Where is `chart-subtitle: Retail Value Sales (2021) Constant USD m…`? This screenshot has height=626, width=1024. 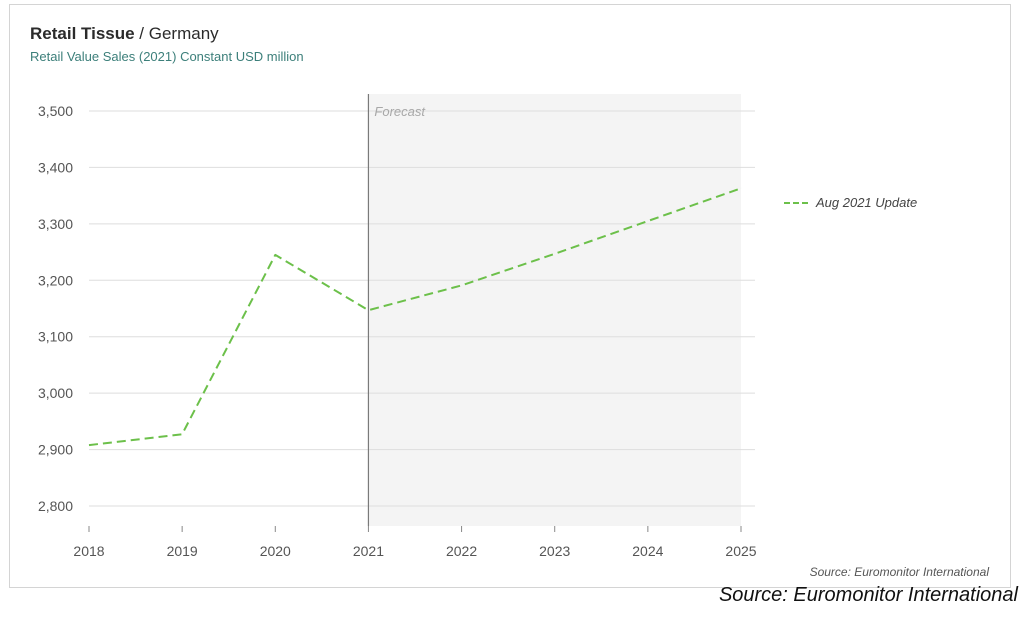 chart-subtitle: Retail Value Sales (2021) Constant USD m… is located at coordinates (167, 56).